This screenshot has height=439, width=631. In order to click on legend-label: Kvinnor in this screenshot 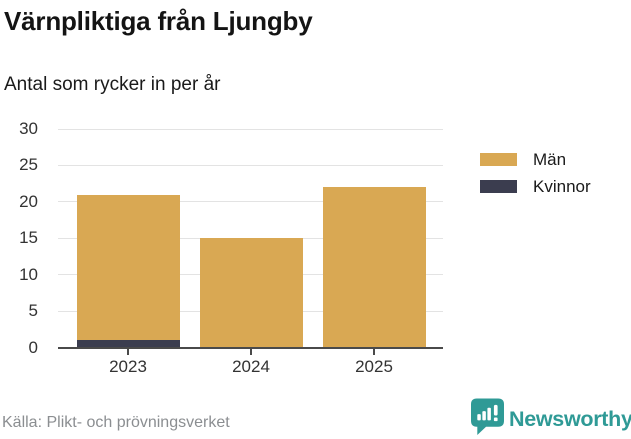, I will do `click(562, 186)`.